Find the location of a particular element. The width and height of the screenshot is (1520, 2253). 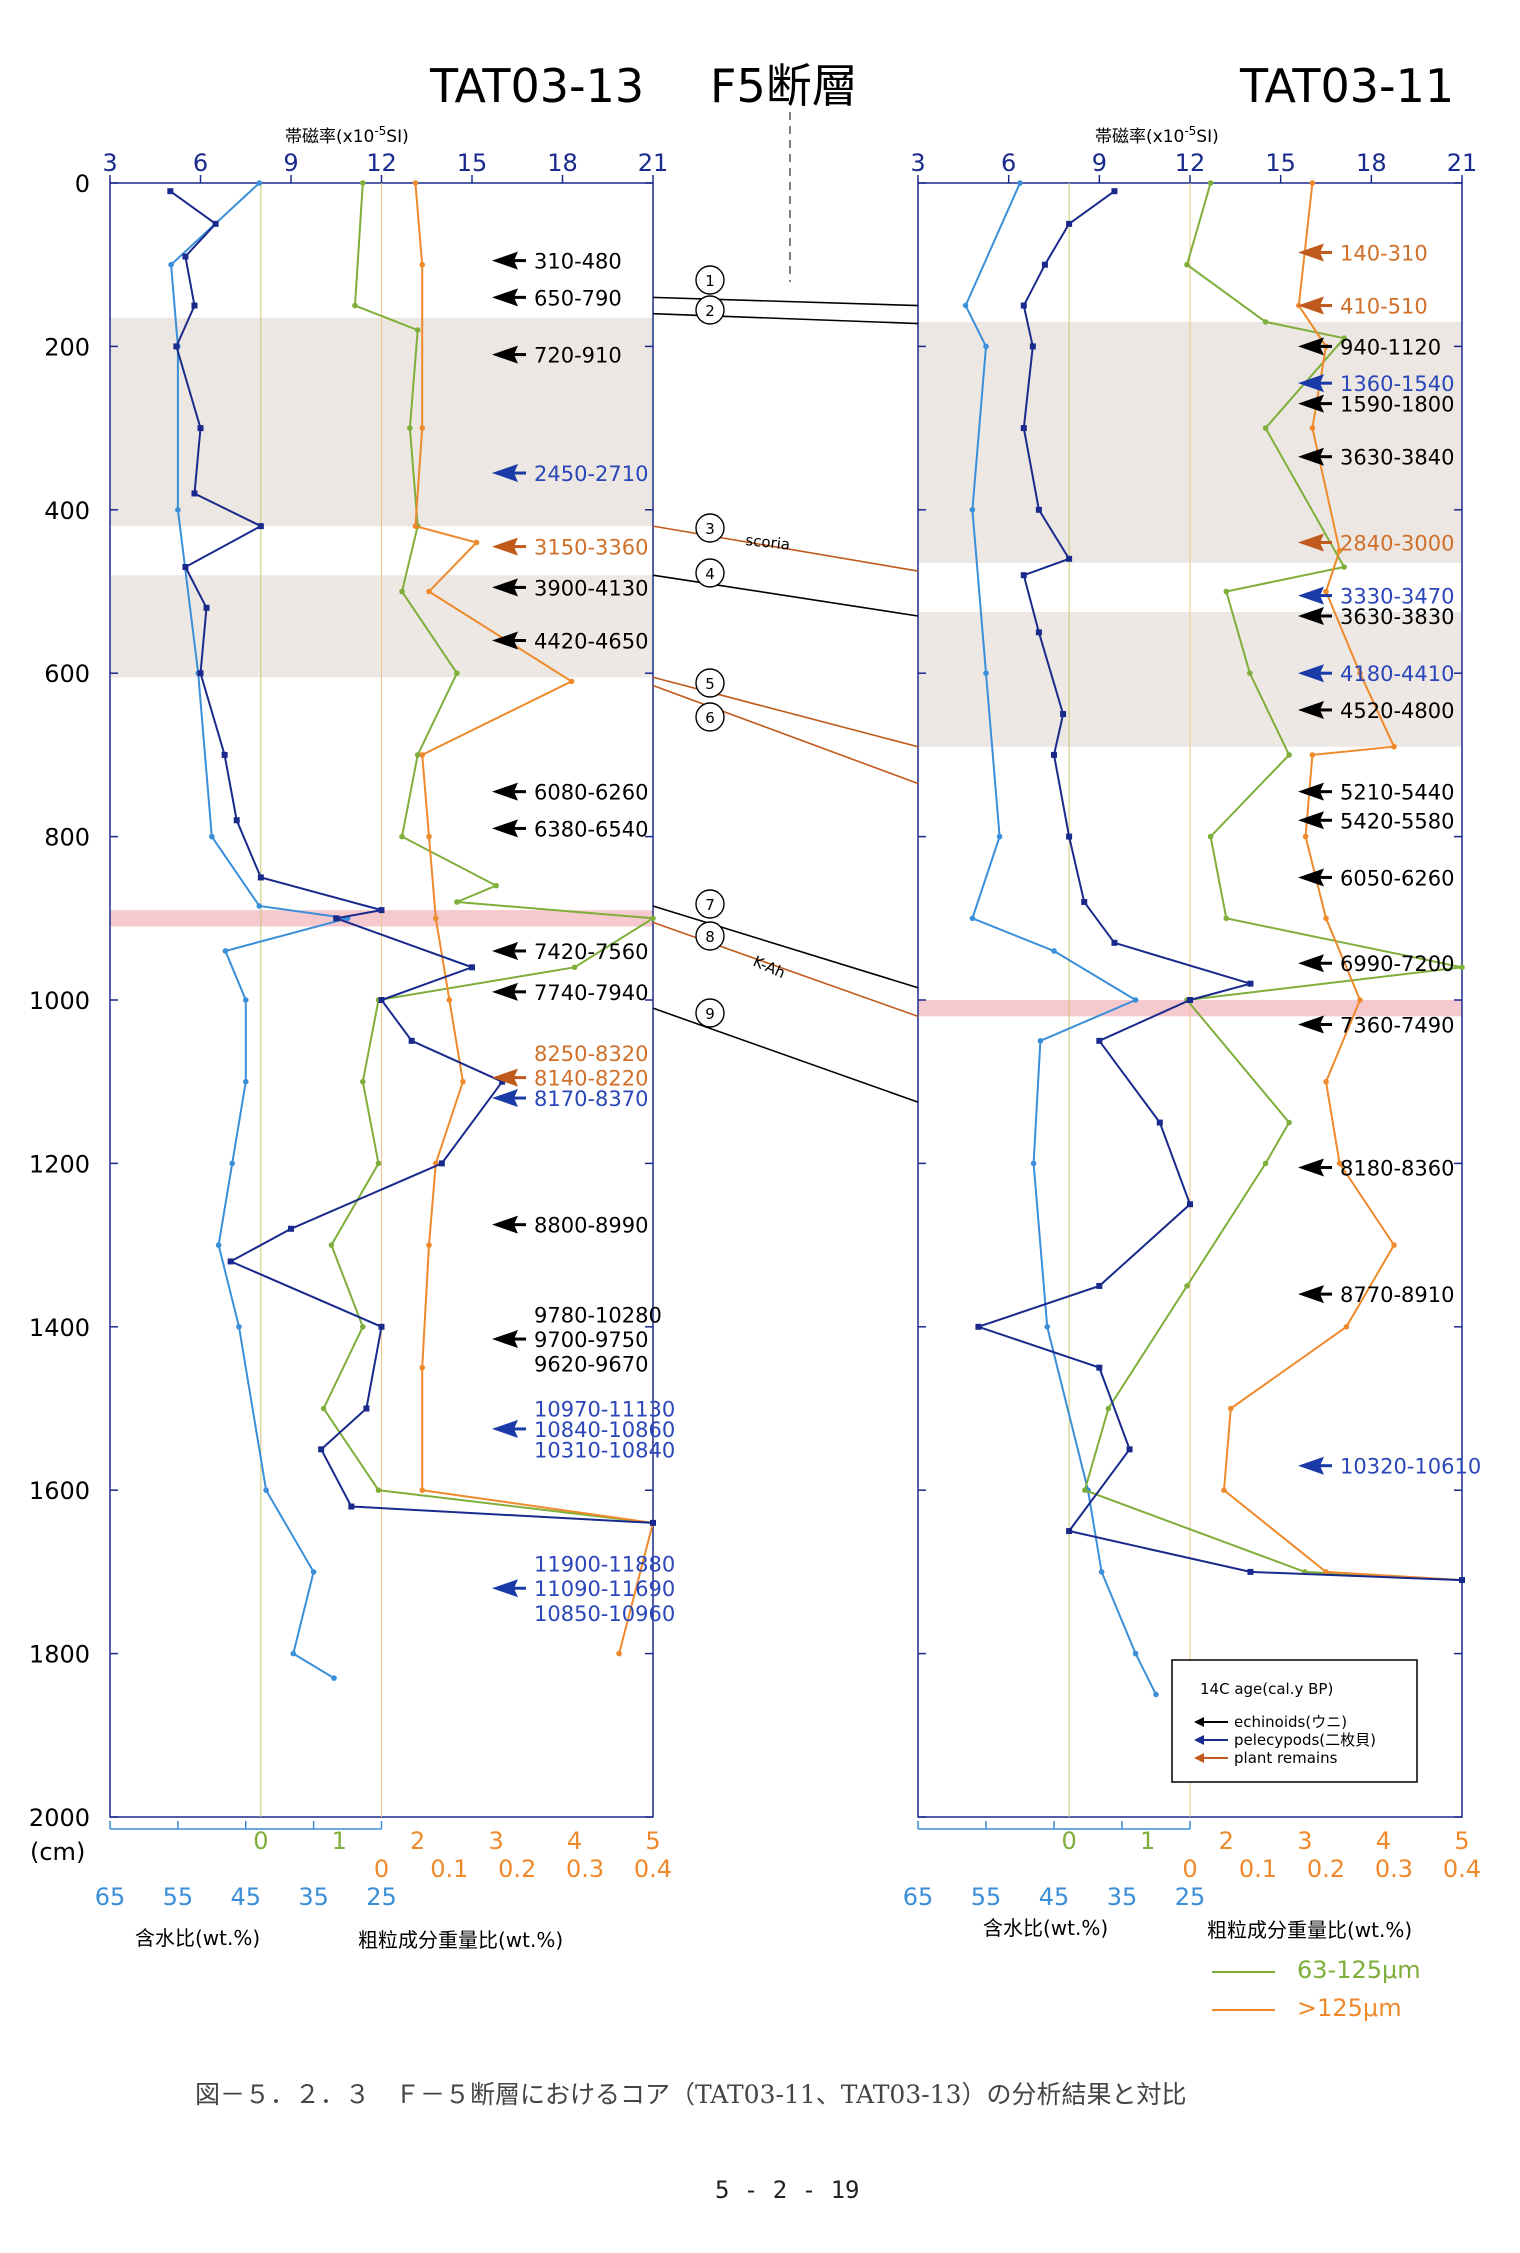

fine-fraction-legend-label: 63-125μm is located at coordinates (1359, 1970).